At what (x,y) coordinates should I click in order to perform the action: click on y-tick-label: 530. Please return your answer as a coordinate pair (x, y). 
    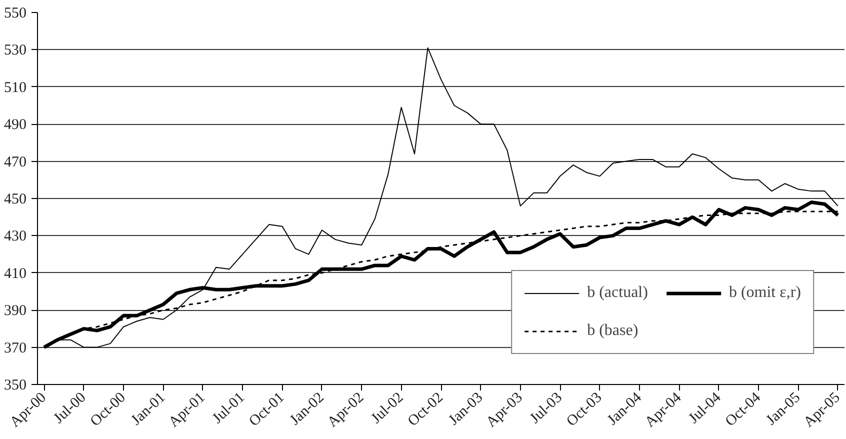
    Looking at the image, I should click on (15, 50).